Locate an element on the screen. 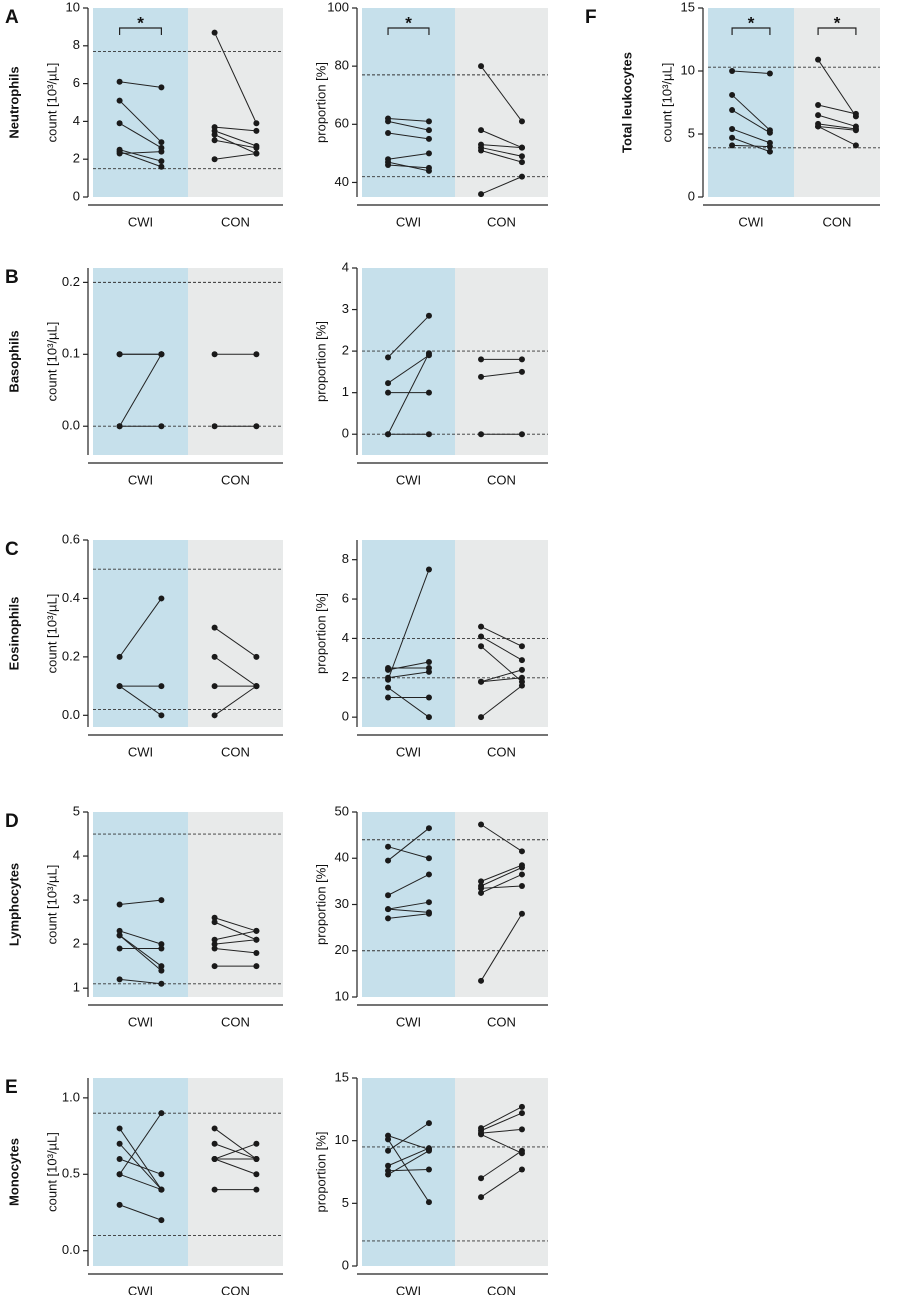  significance-bracket is located at coordinates (408, 31).